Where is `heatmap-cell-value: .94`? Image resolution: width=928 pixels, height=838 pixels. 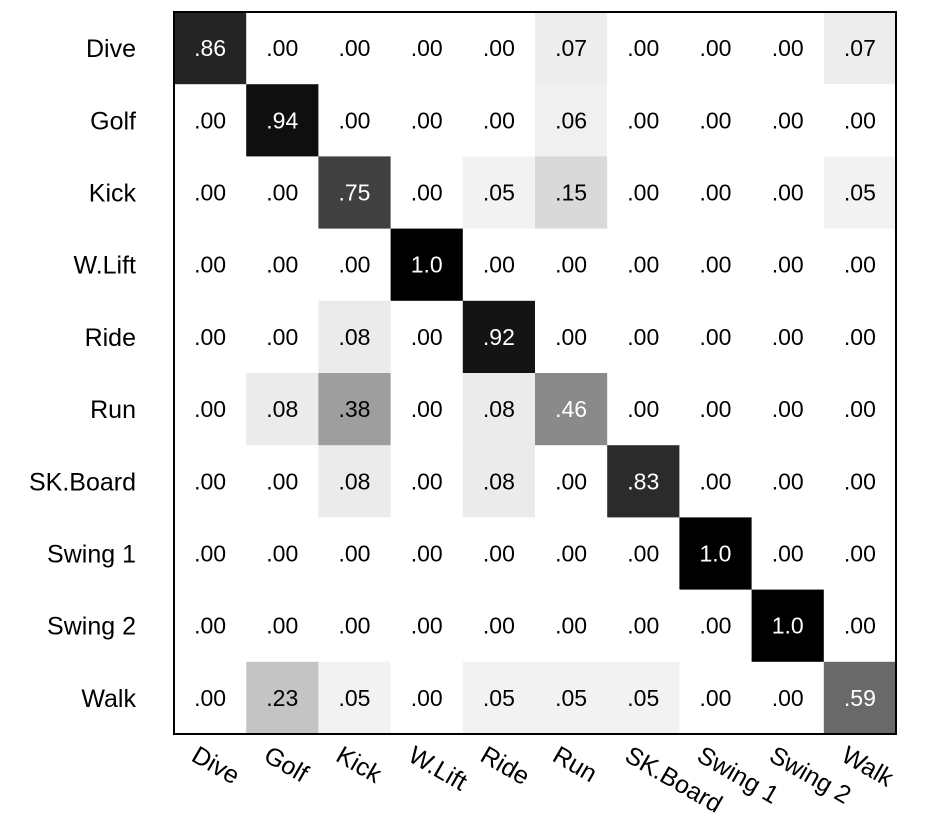
heatmap-cell-value: .94 is located at coordinates (282, 120).